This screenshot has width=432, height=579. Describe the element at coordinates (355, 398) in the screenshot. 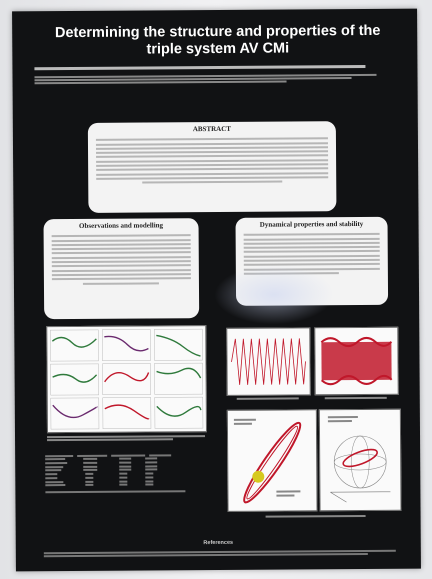

I see `oscillation-right-caption` at that location.